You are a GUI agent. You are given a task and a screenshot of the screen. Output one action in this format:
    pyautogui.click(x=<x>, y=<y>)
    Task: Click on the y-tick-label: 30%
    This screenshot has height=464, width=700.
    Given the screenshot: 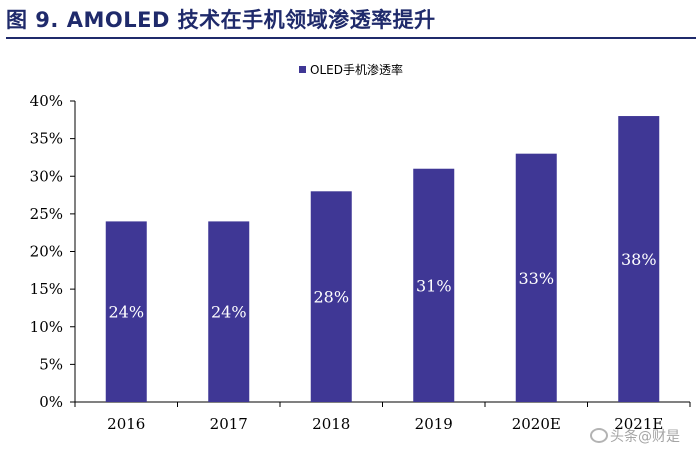 What is the action you would take?
    pyautogui.click(x=46, y=176)
    